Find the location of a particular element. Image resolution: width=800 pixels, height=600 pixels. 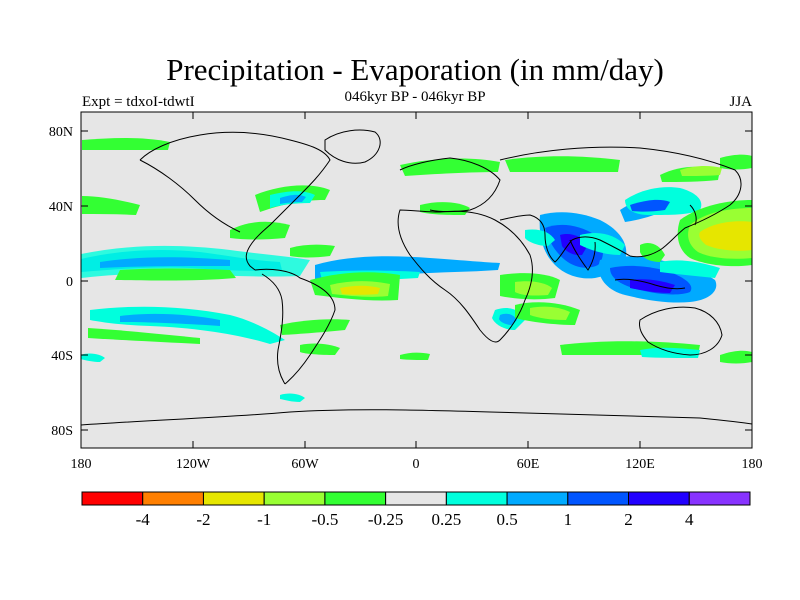

colorbar-label: 0.25 is located at coordinates (446, 519).